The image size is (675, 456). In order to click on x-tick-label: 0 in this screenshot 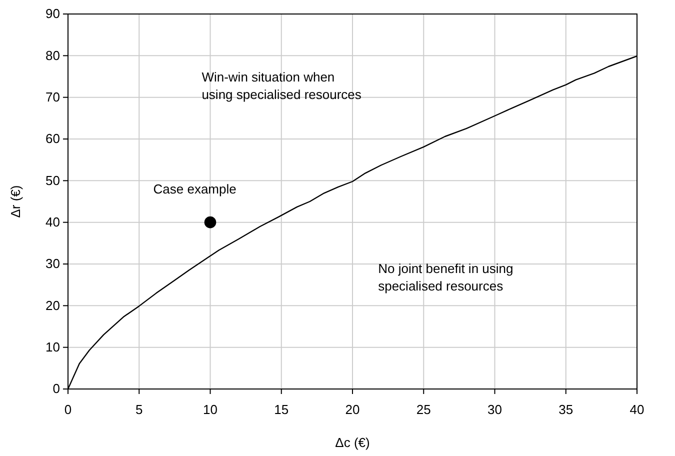, I will do `click(68, 409)`.